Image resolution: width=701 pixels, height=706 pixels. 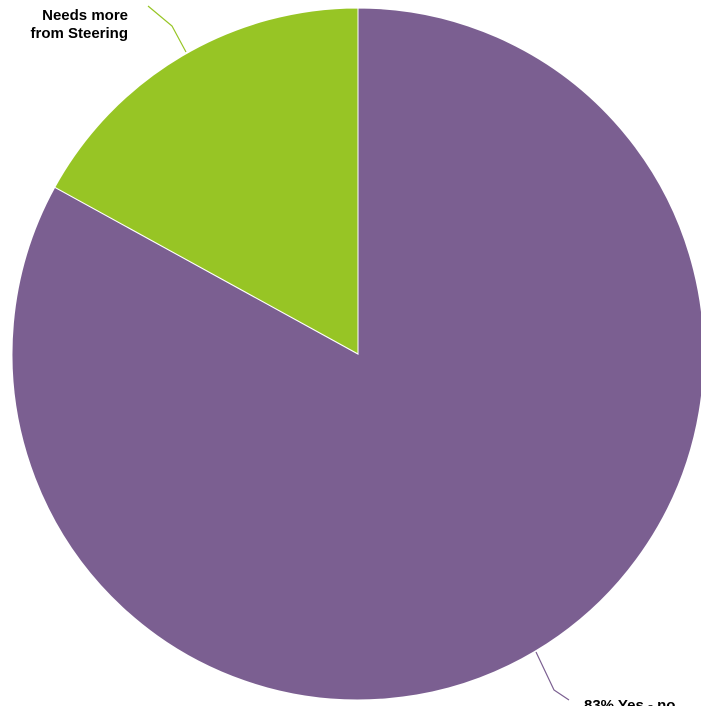 I want to click on slice-label-1: Needs more from Steering, so click(x=79, y=24).